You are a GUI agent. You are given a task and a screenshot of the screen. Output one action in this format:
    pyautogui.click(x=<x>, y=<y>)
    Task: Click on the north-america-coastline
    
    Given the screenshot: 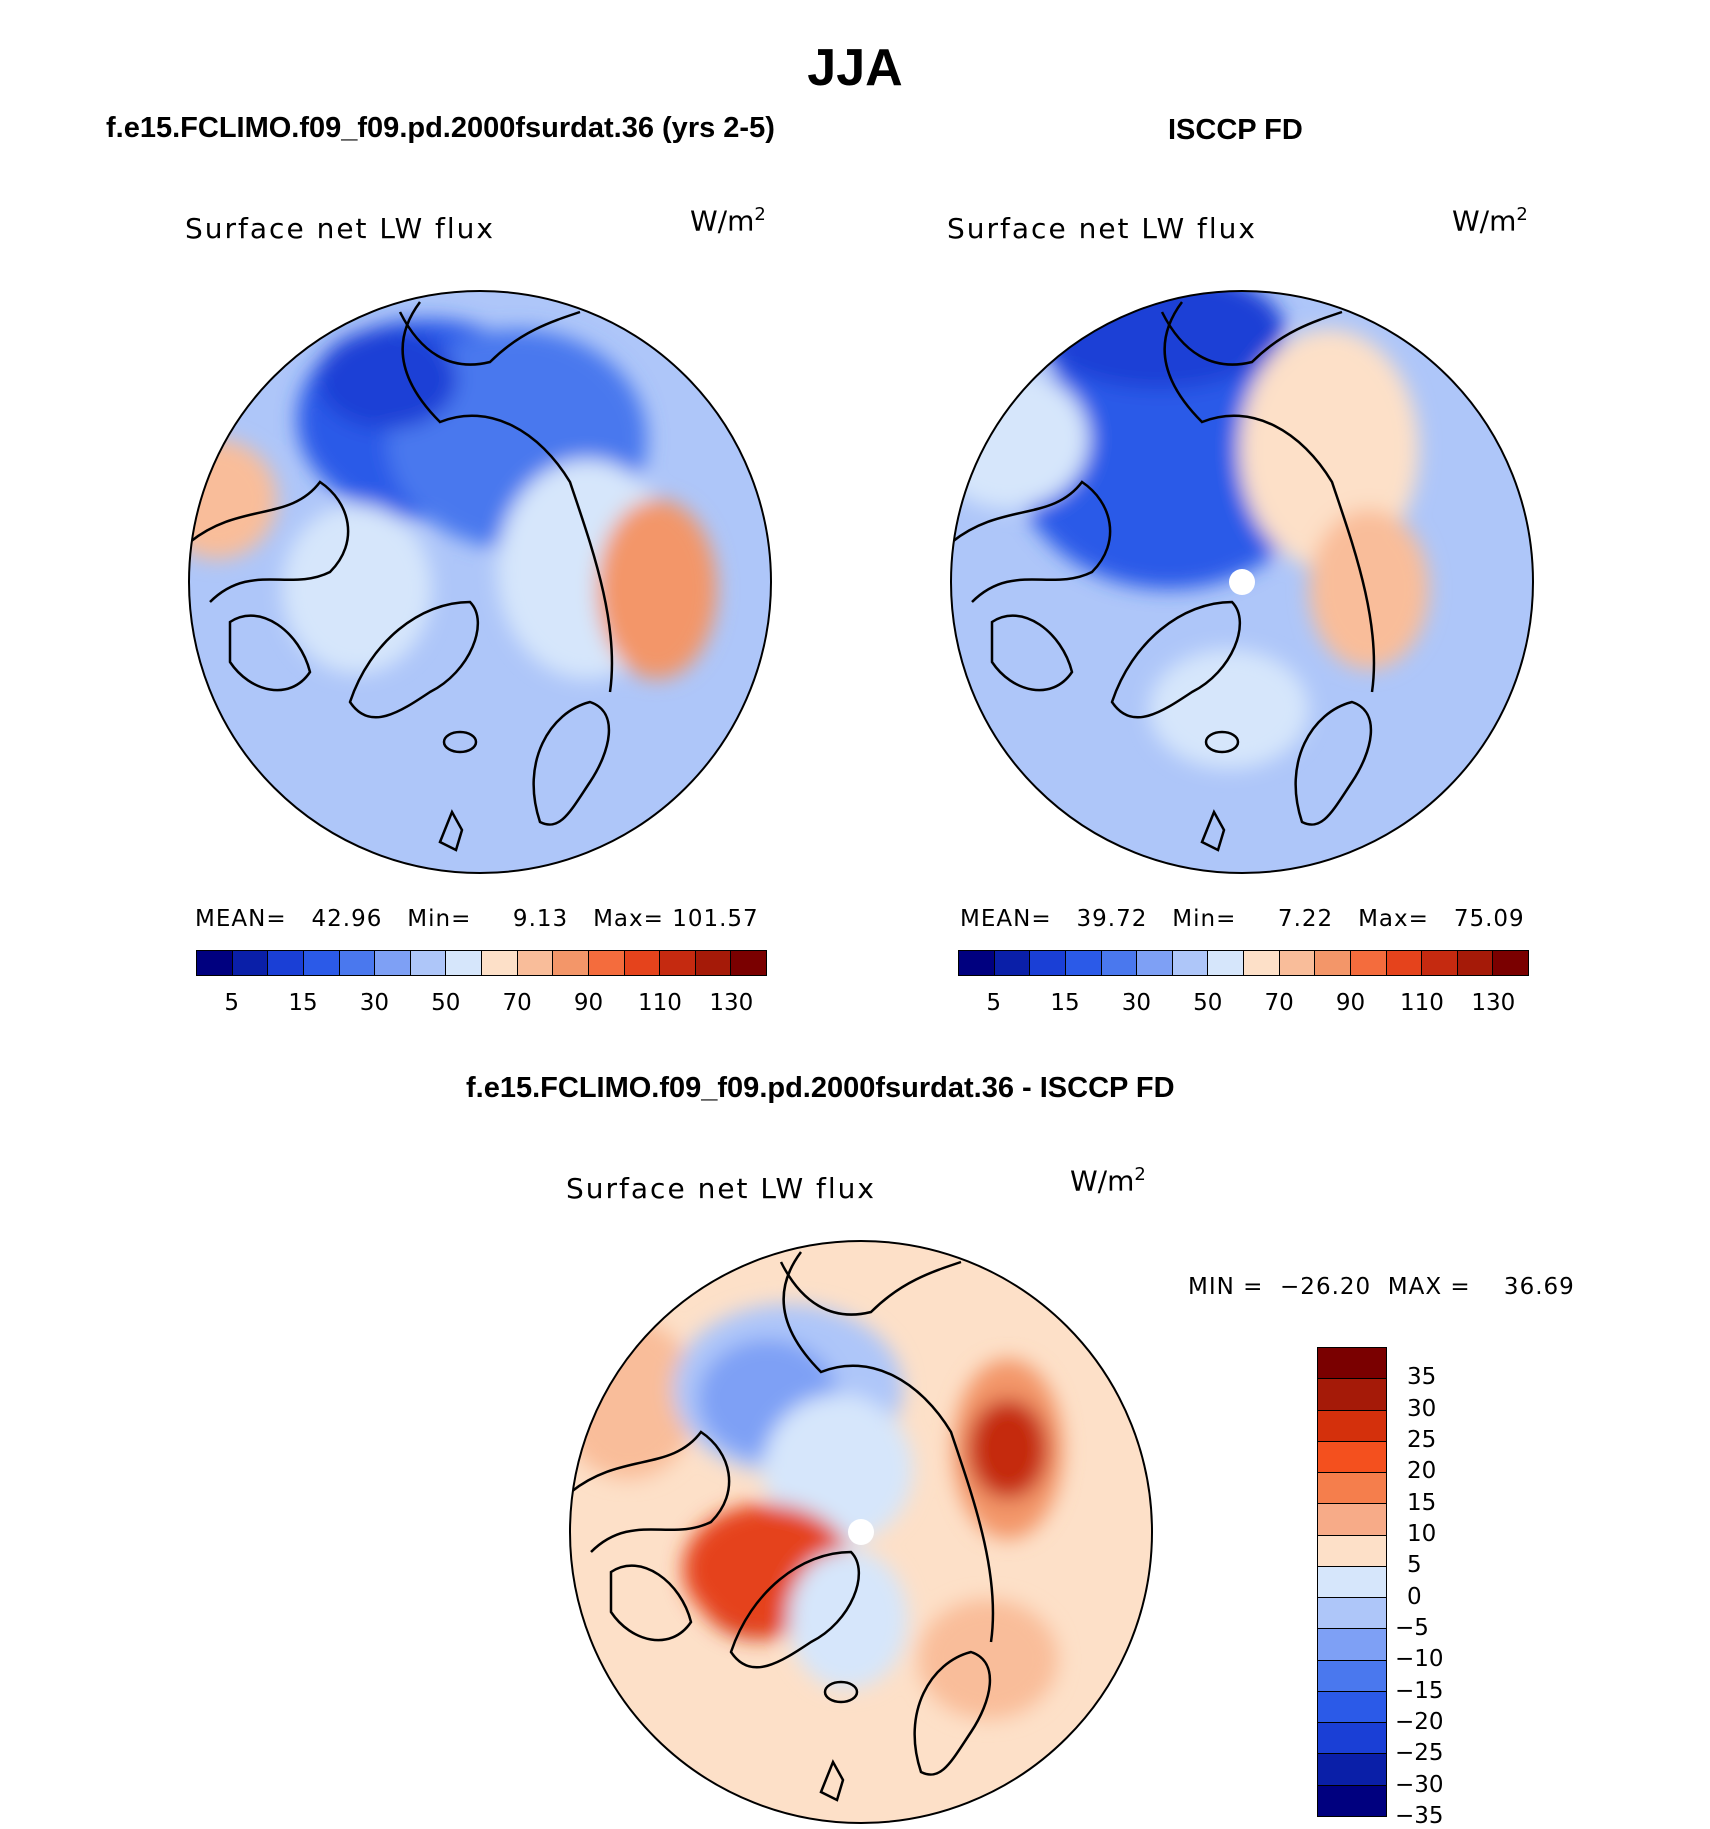 What is the action you would take?
    pyautogui.click(x=269, y=541)
    